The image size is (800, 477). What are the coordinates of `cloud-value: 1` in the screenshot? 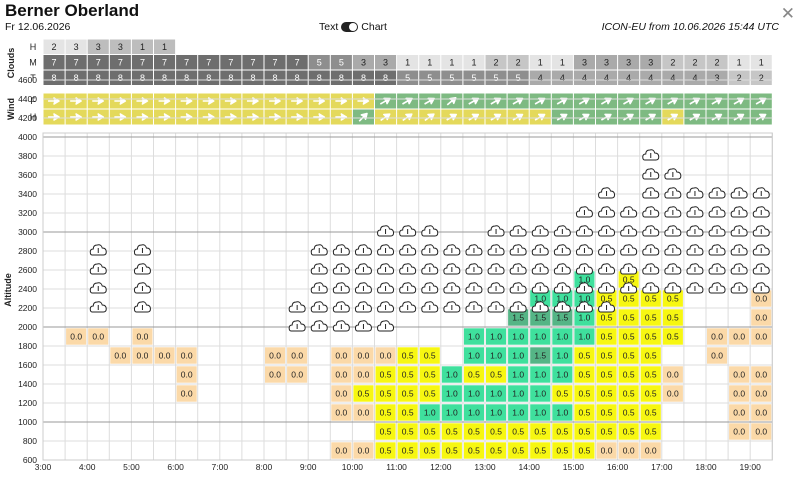 It's located at (451, 63).